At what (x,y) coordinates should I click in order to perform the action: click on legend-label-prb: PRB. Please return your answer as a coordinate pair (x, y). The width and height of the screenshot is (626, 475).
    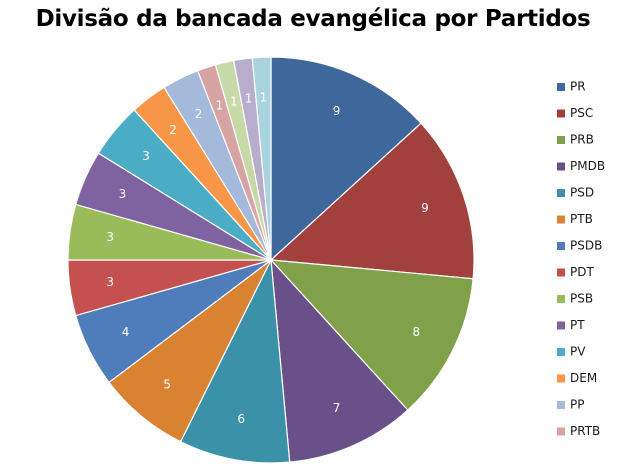
    Looking at the image, I should click on (582, 140).